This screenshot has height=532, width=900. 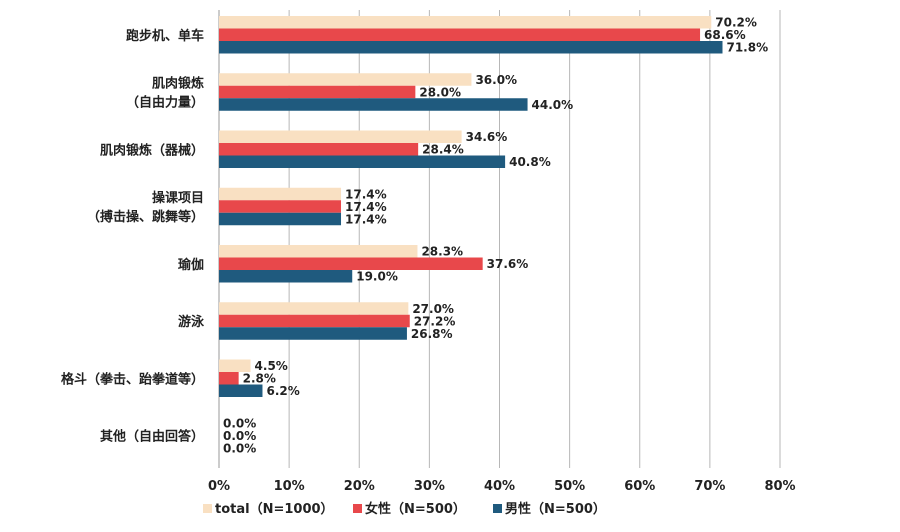 What do you see at coordinates (191, 322) in the screenshot?
I see `category-label: 游泳` at bounding box center [191, 322].